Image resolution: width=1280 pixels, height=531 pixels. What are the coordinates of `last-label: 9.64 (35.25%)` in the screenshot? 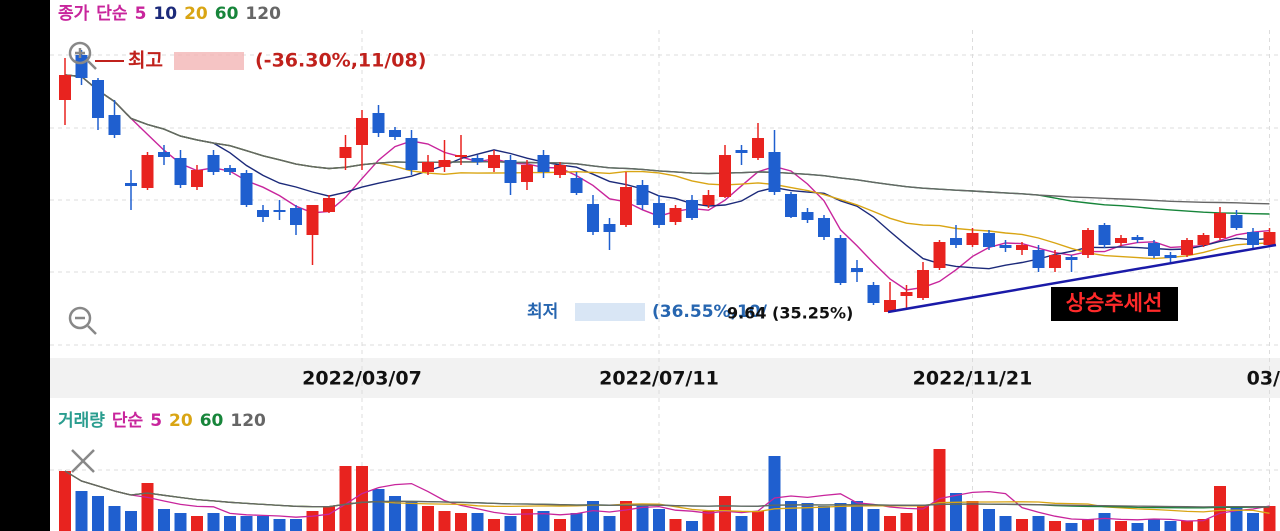 It's located at (790, 313).